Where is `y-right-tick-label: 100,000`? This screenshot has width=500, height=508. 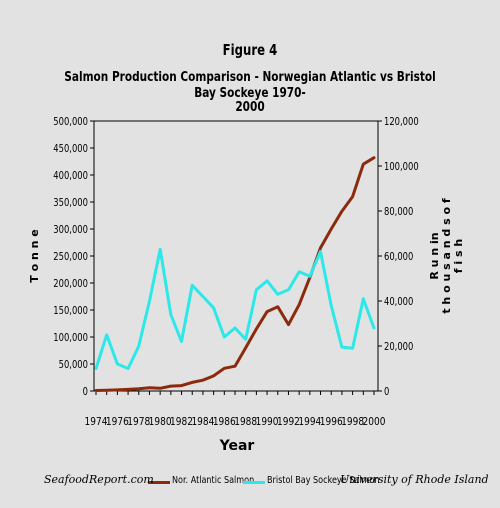
y-right-tick-label: 100,000 is located at coordinates (401, 167).